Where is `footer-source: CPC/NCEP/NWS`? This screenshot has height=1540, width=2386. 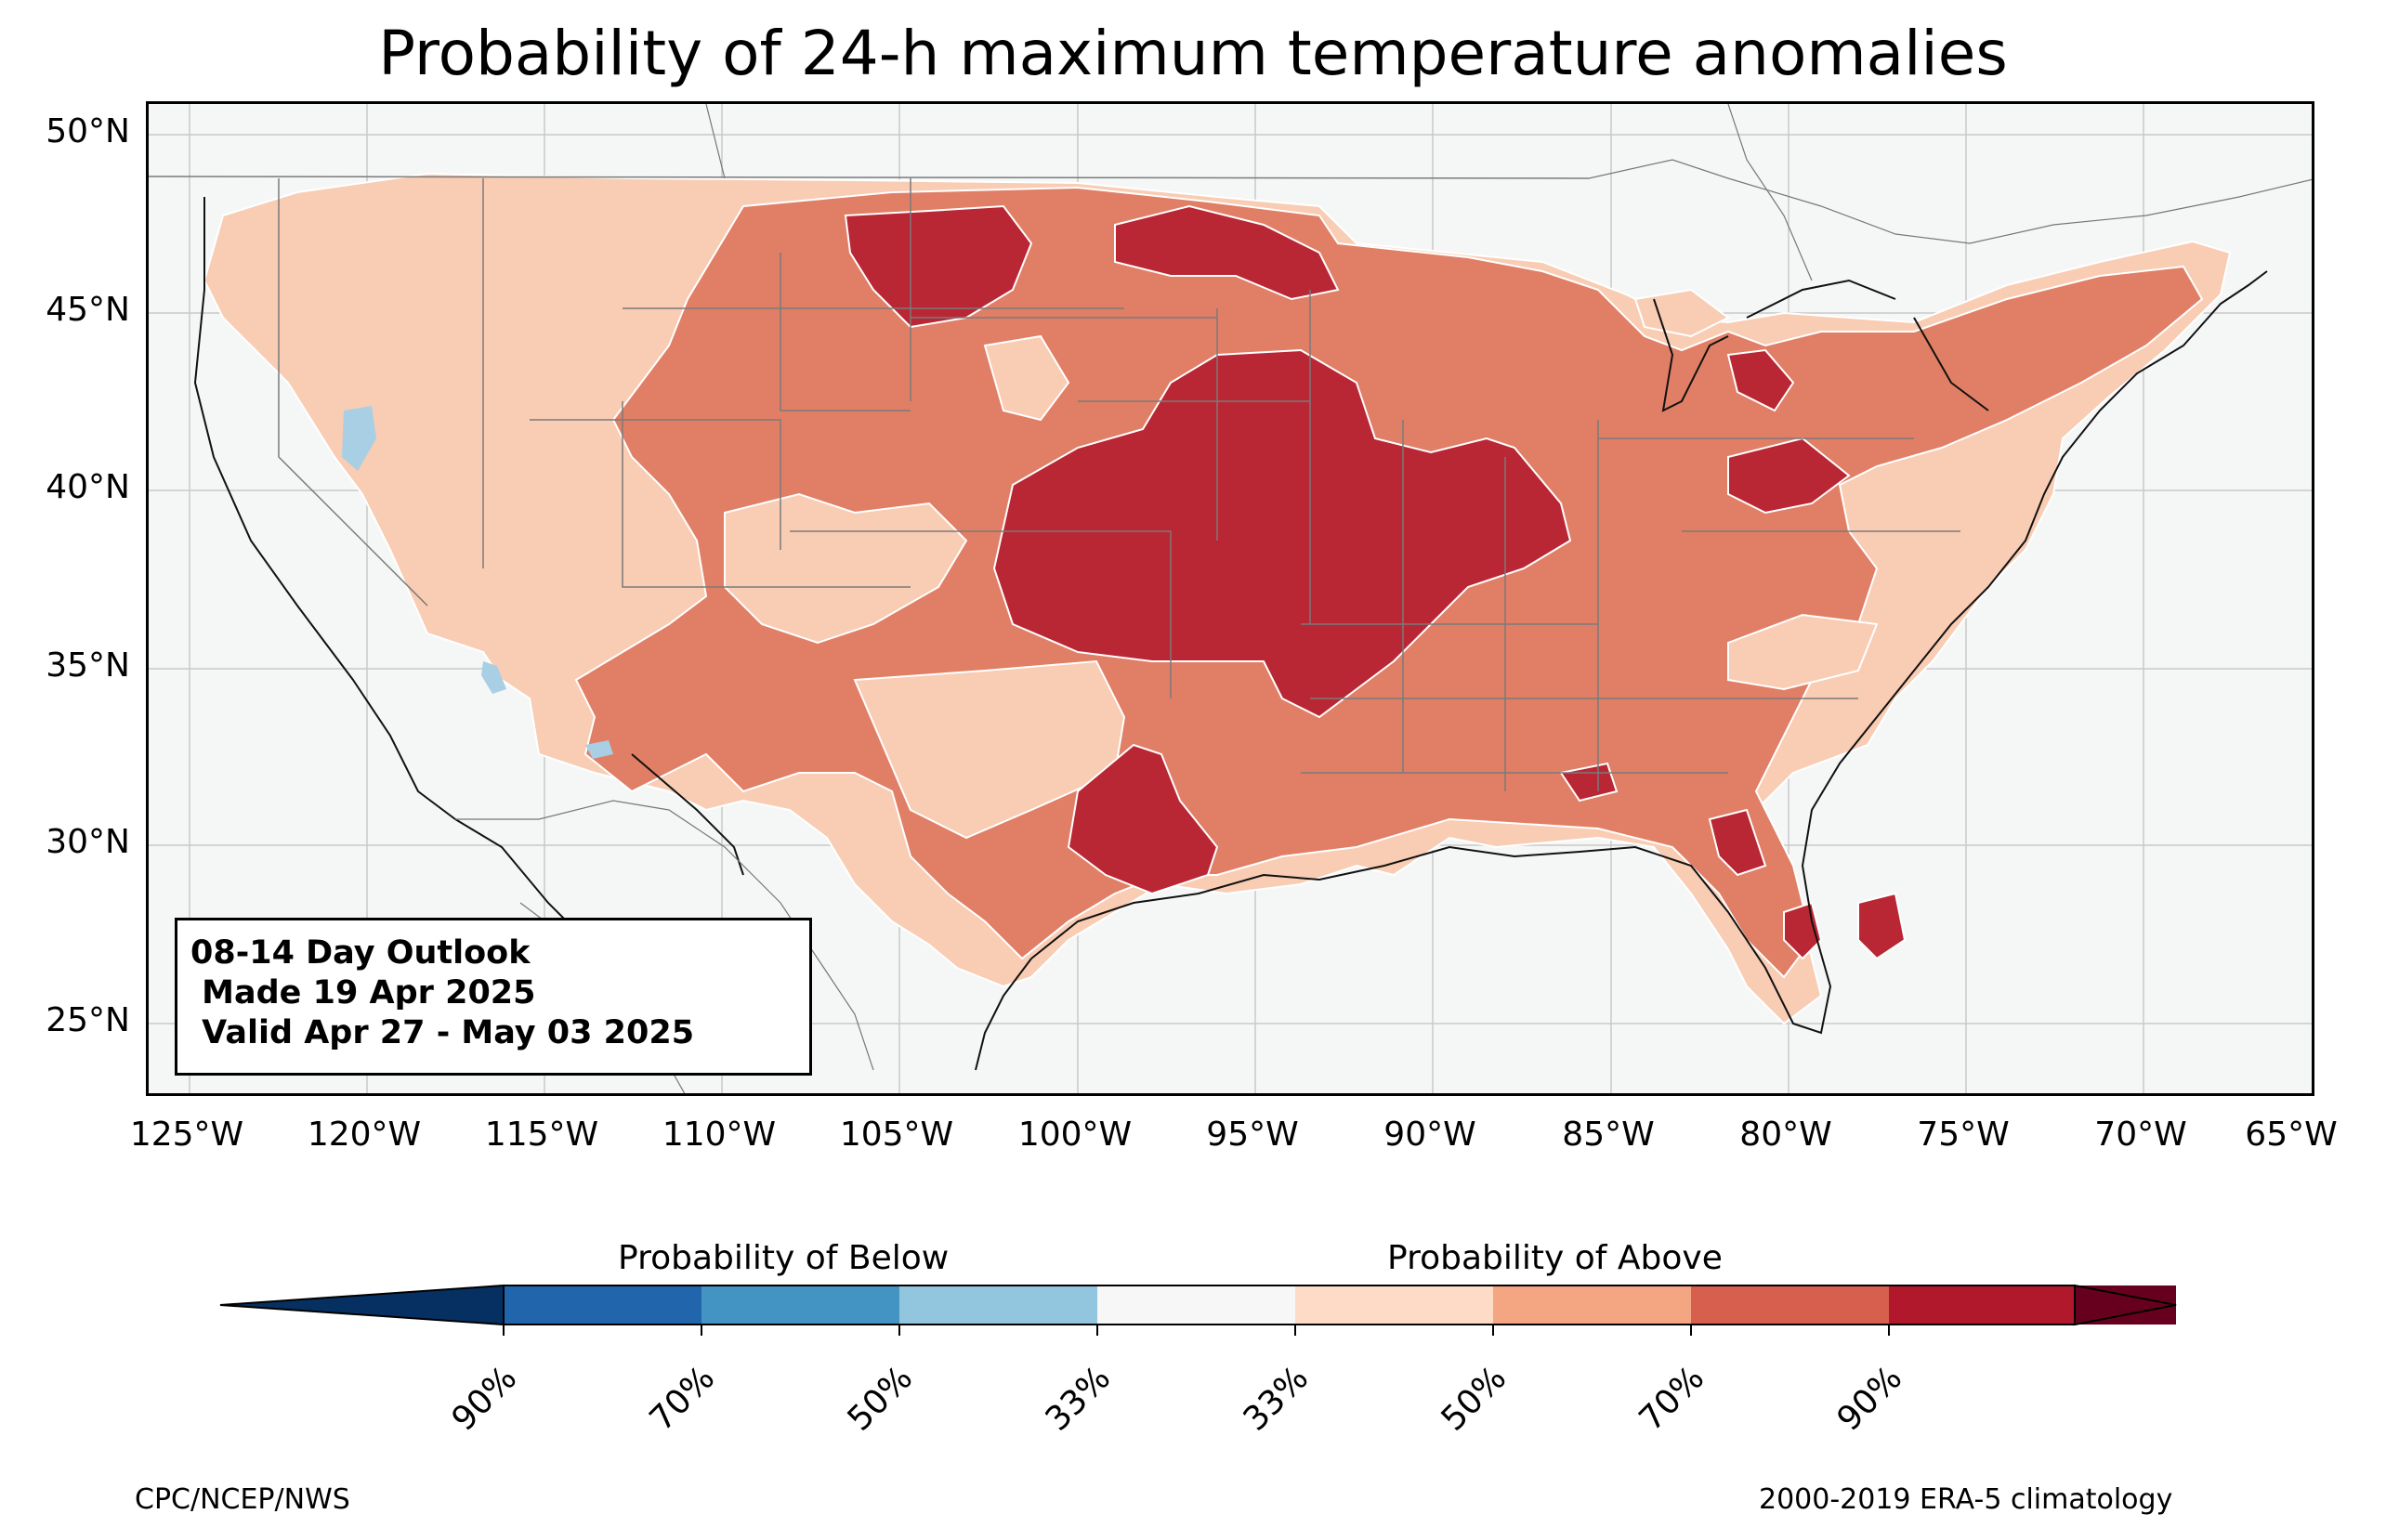
footer-source: CPC/NCEP/NWS is located at coordinates (242, 1499).